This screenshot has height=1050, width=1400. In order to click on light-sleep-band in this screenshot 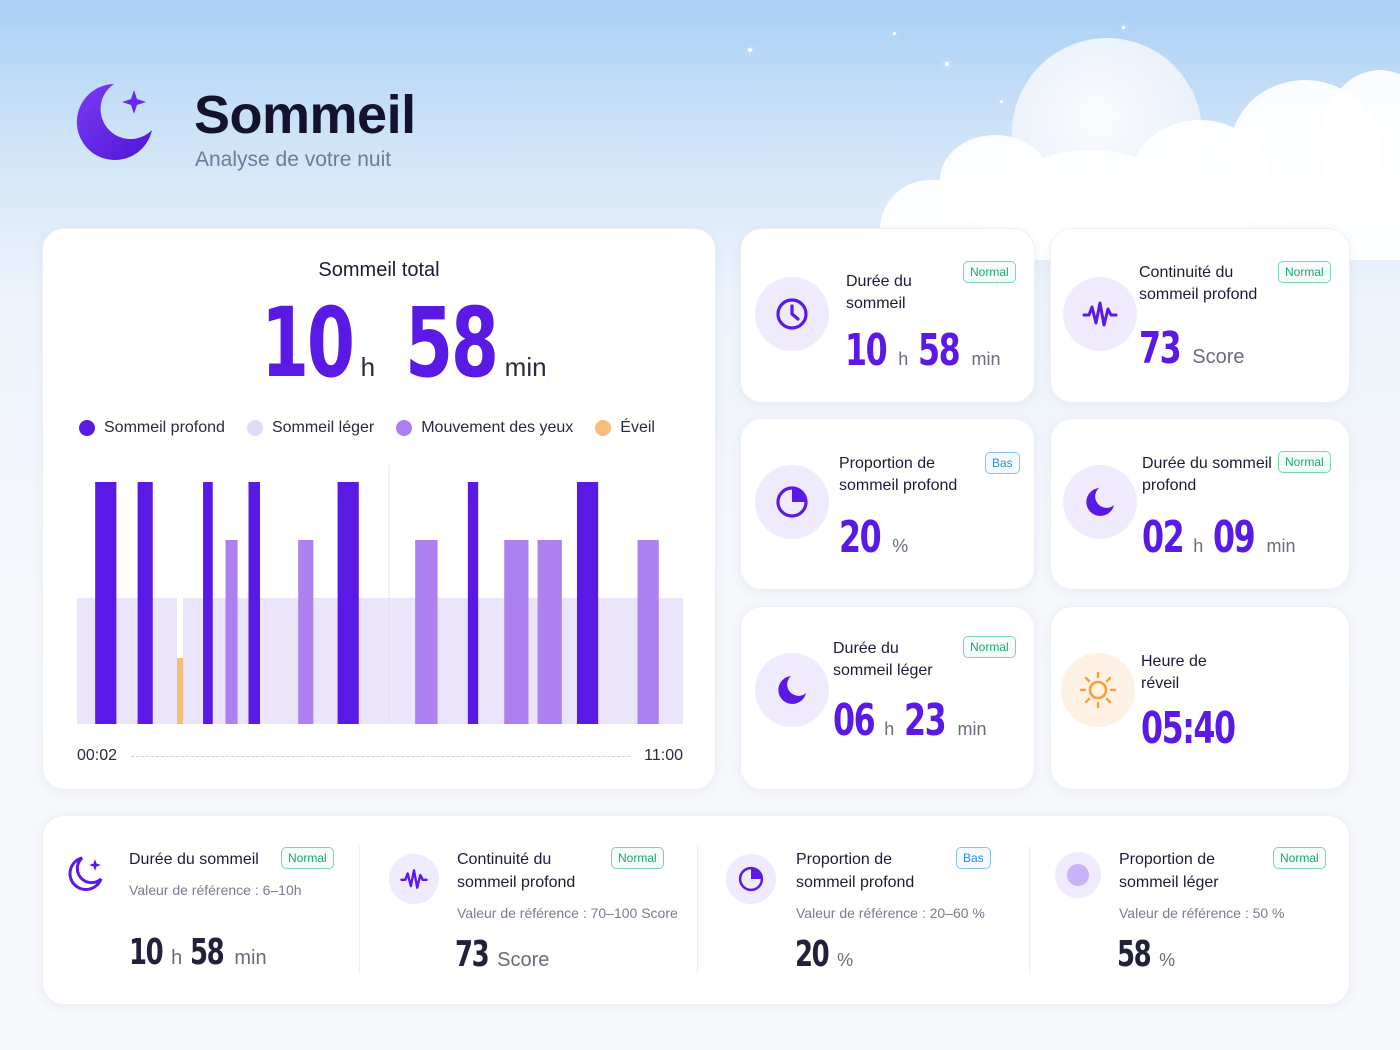, I will do `click(127, 661)`.